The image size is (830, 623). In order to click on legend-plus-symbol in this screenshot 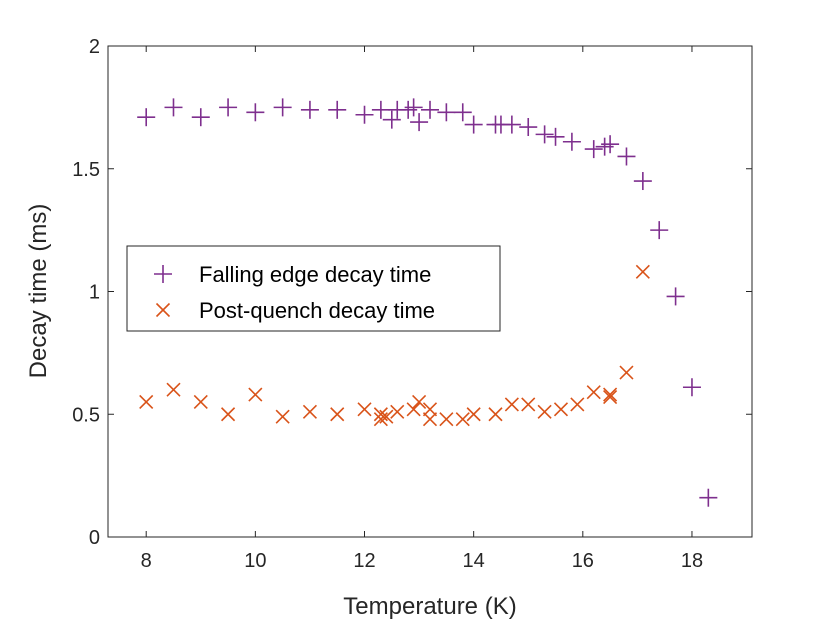, I will do `click(163, 274)`.